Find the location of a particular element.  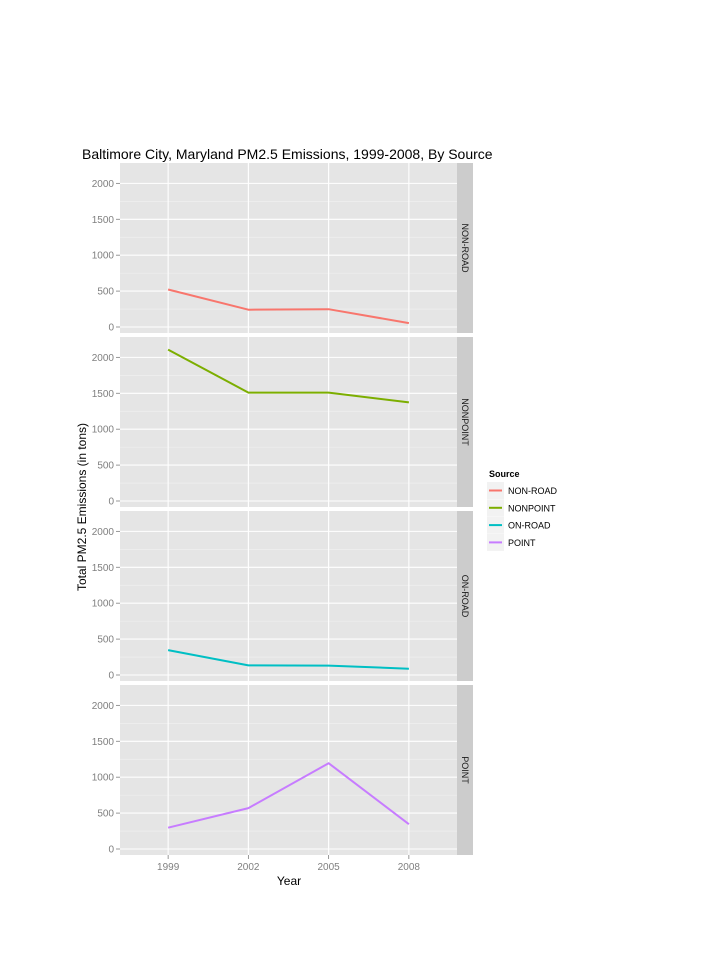

legend-label-non-road: NON-ROAD is located at coordinates (532, 491).